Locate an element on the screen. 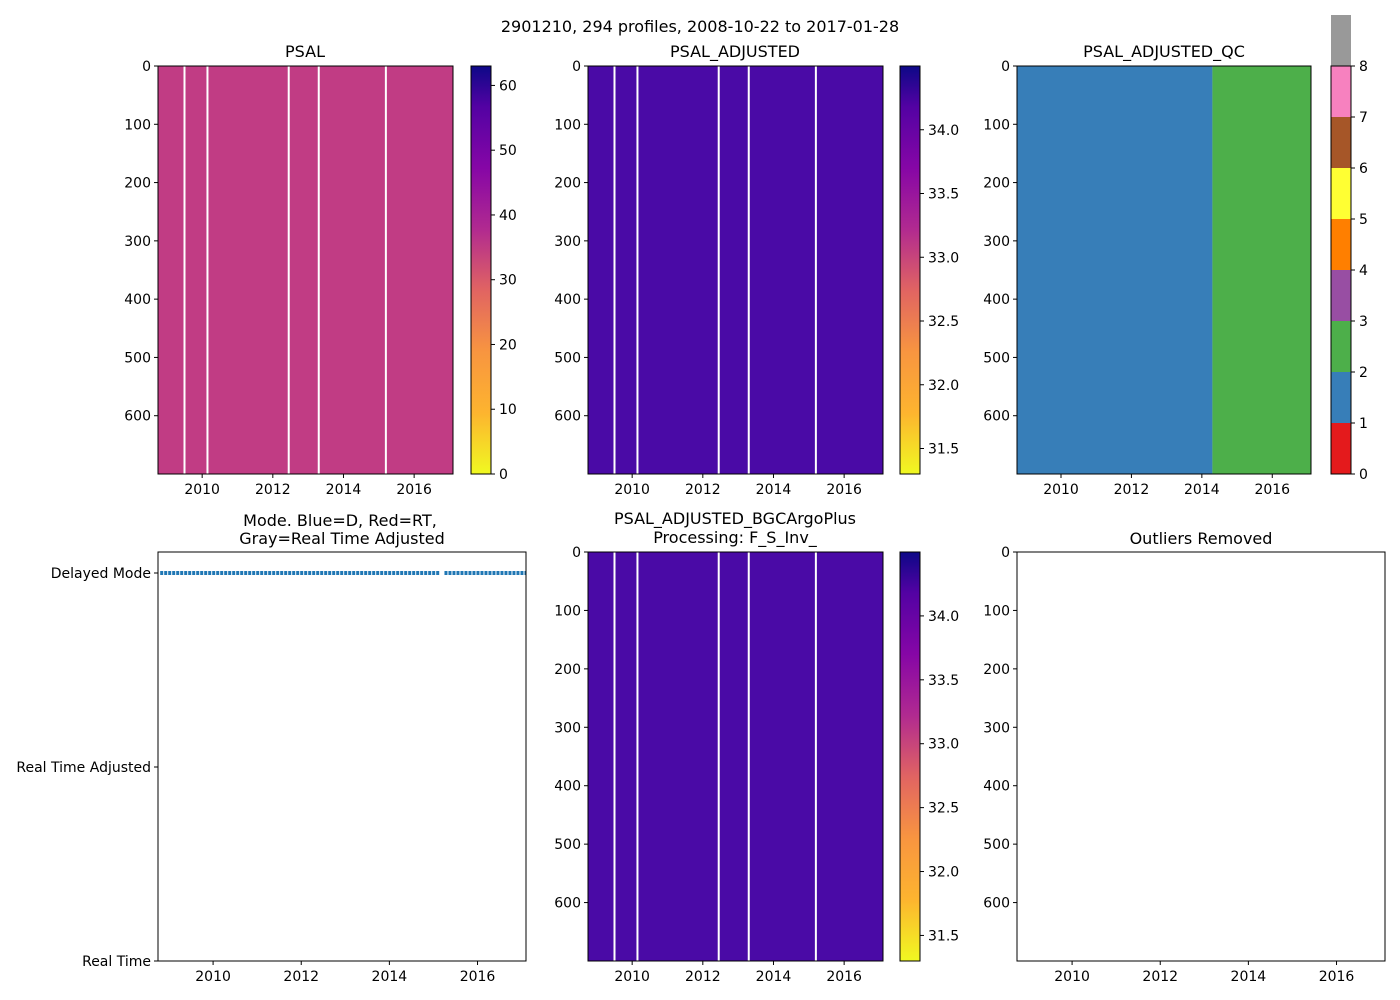 Image resolution: width=1400 pixels, height=1000 pixels. panel-psal-colorbar: 0 10 20 30 40 50 60 is located at coordinates (493, 274).